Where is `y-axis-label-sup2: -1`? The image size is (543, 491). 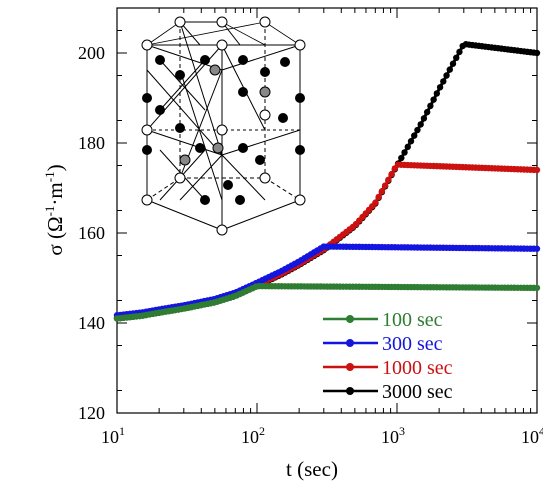 y-axis-label-sup2: -1 is located at coordinates (49, 176).